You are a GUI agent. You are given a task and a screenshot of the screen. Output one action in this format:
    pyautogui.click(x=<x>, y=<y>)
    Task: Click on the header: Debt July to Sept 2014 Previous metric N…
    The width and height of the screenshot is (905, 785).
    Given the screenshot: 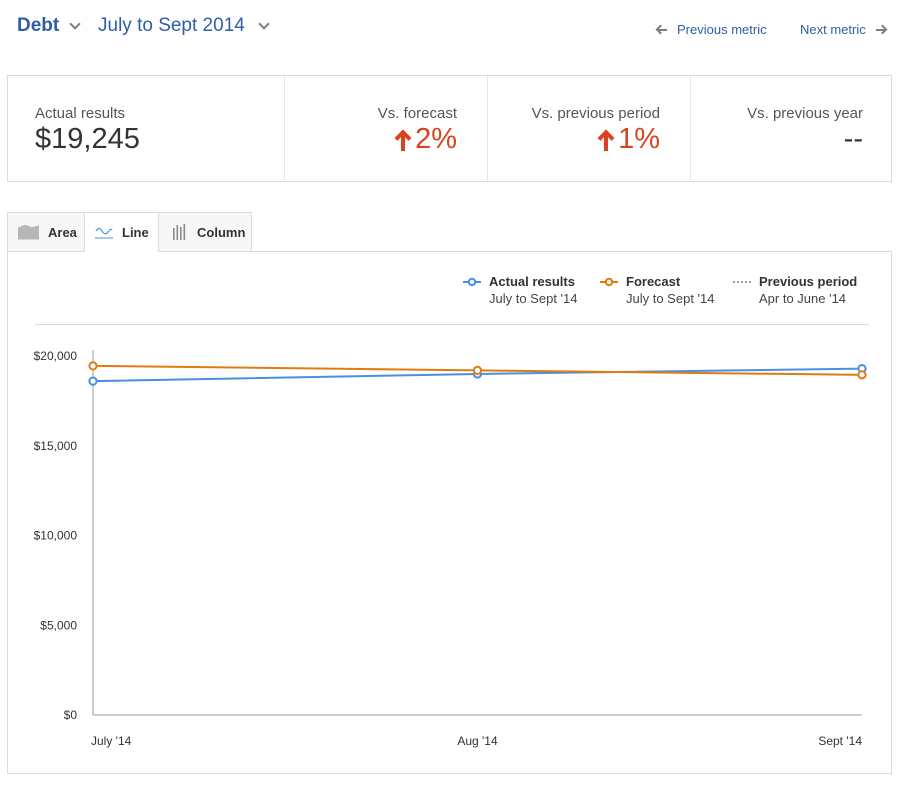 What is the action you would take?
    pyautogui.click(x=452, y=30)
    